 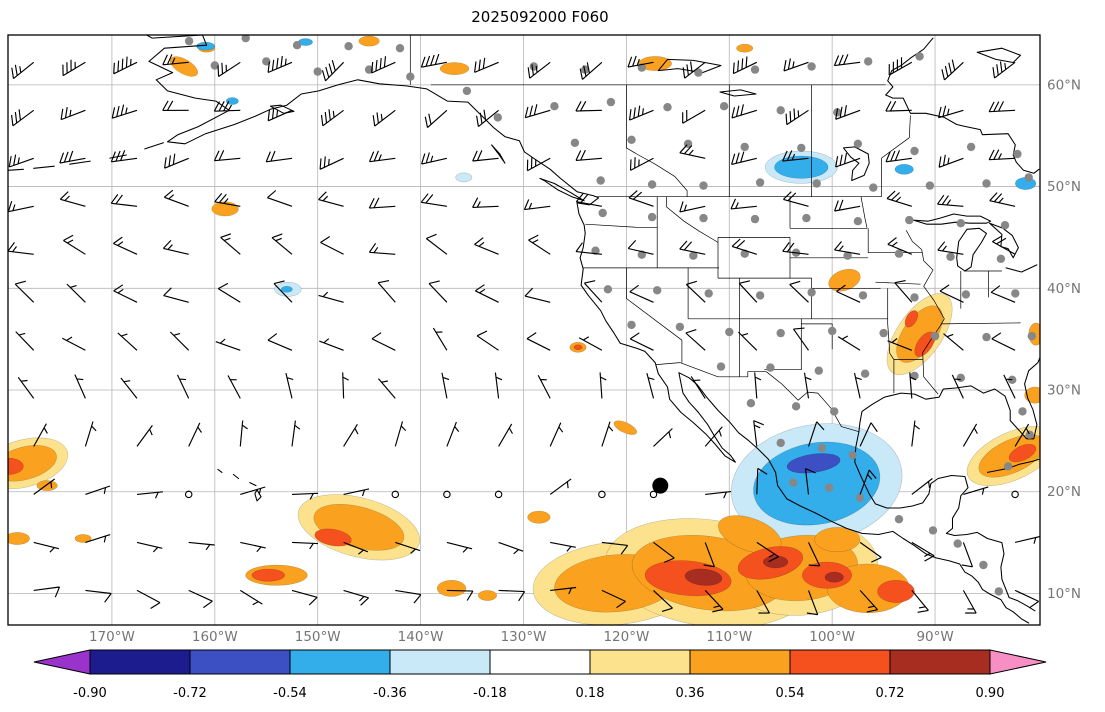 What do you see at coordinates (890, 693) in the screenshot?
I see `colorbar-tick-label: 0.72` at bounding box center [890, 693].